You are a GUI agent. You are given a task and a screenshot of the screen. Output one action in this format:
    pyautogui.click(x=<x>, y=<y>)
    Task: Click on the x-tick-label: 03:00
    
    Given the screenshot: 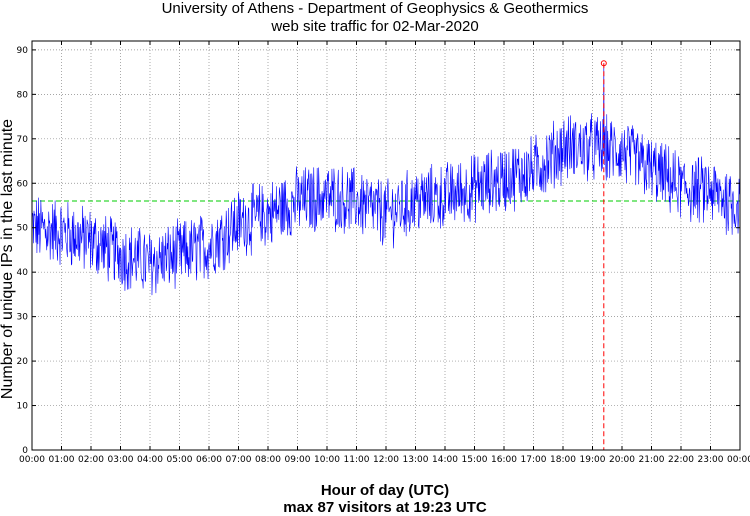 What is the action you would take?
    pyautogui.click(x=121, y=460)
    